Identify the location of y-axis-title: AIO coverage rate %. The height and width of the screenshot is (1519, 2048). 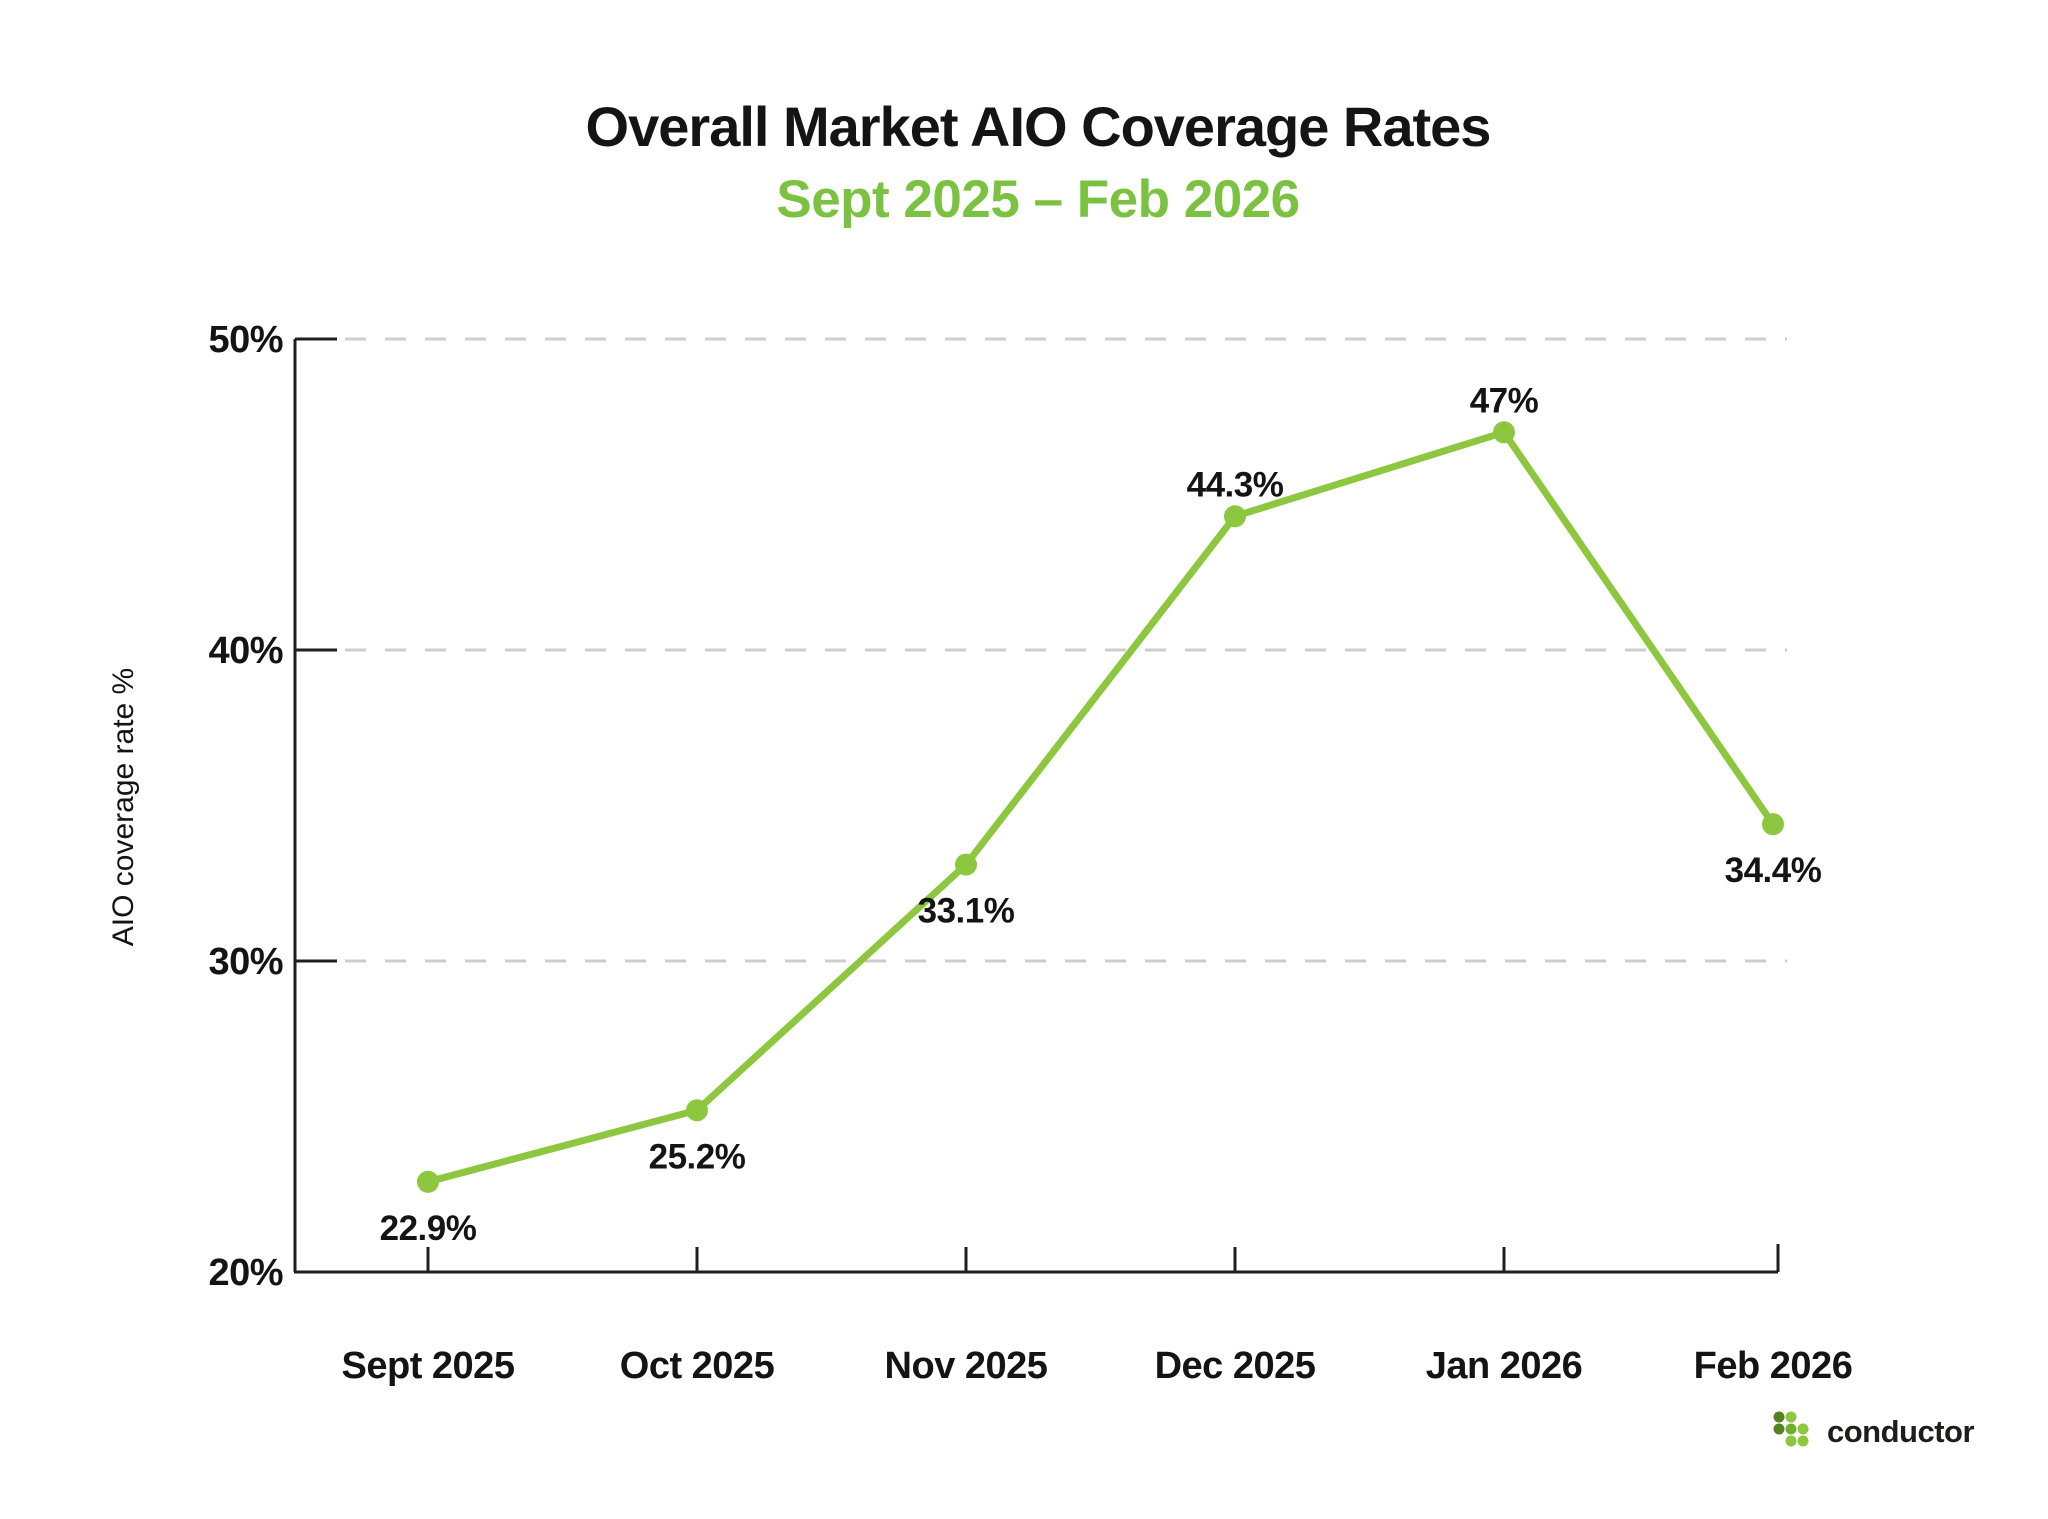
(123, 807).